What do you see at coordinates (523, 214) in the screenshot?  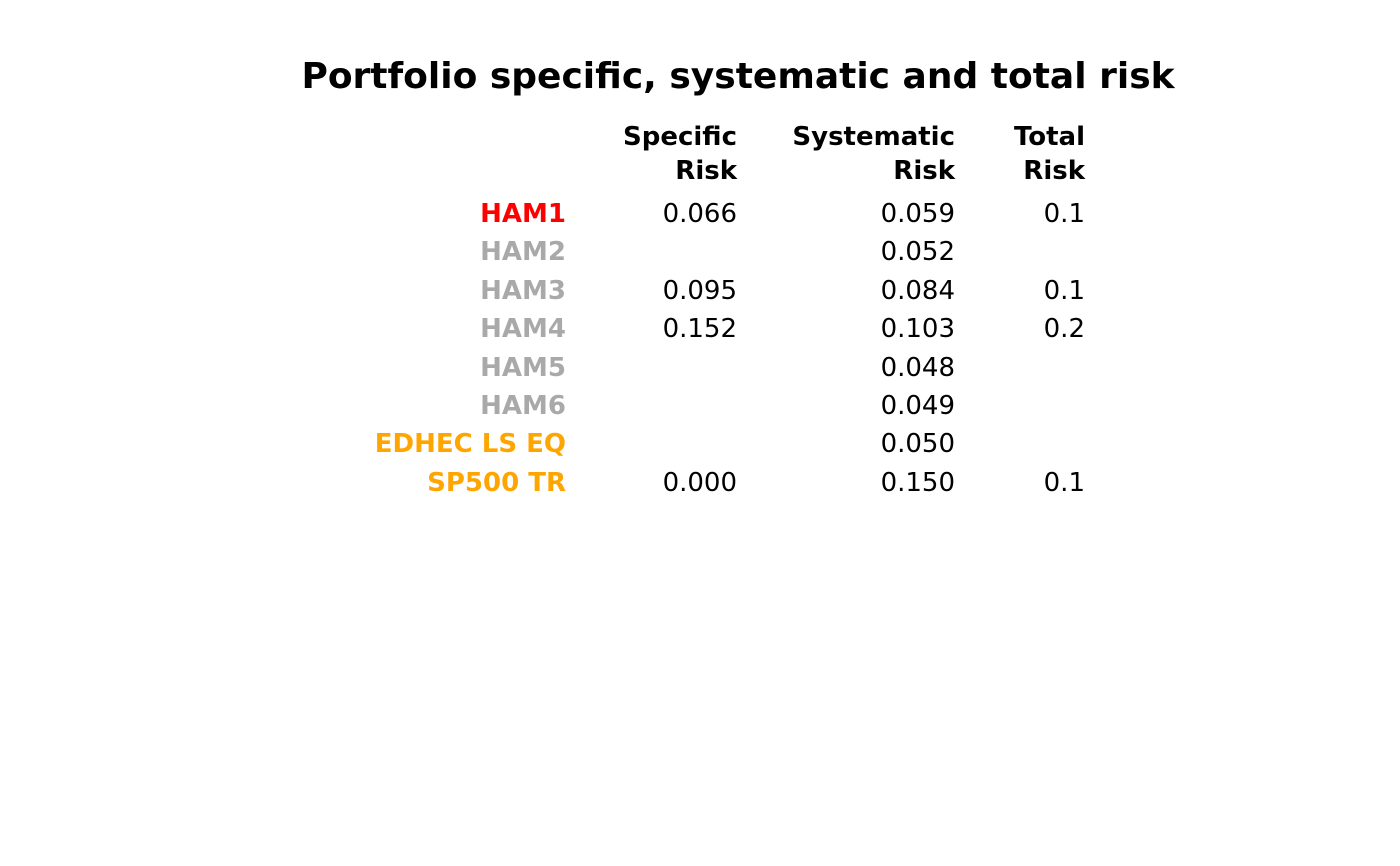 I see `row-label: HAM1` at bounding box center [523, 214].